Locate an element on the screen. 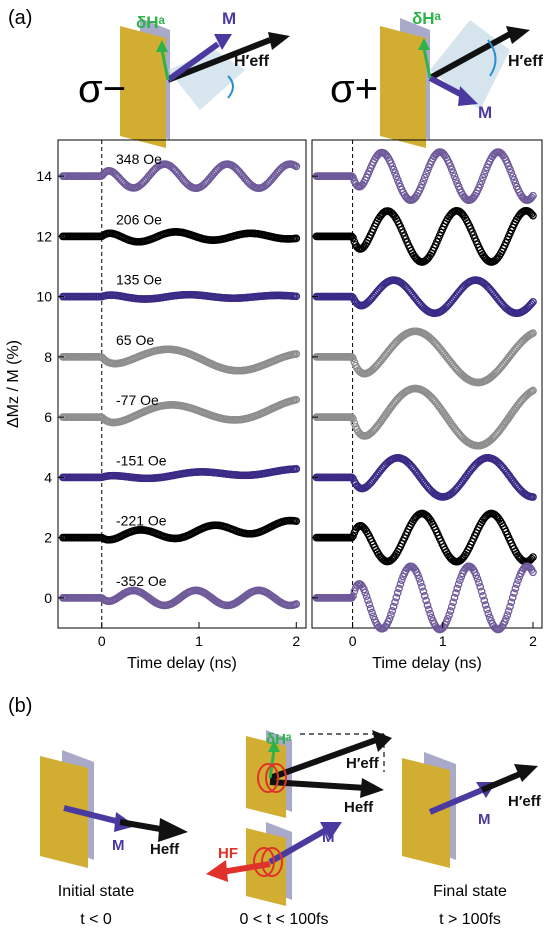 This screenshot has height=933, width=549. M-label-final: M is located at coordinates (484, 819).